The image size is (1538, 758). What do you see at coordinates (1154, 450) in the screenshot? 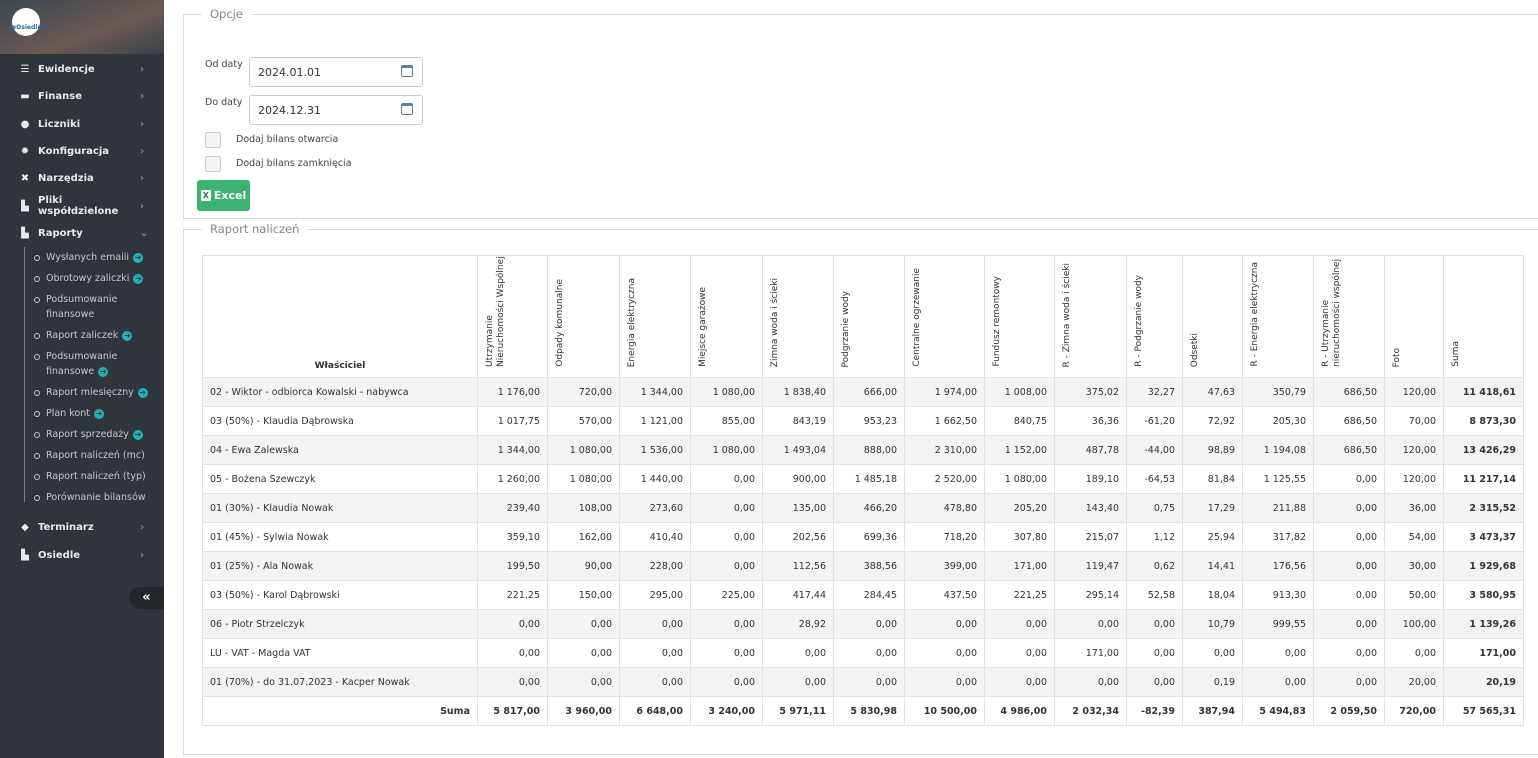
I see `value-cell: -44,00` at bounding box center [1154, 450].